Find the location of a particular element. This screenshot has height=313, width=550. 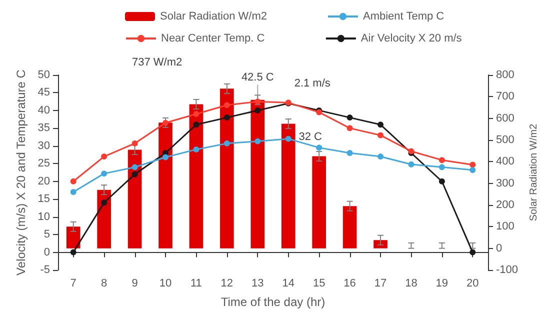

y-tick-label: 0 is located at coordinates (47, 252).